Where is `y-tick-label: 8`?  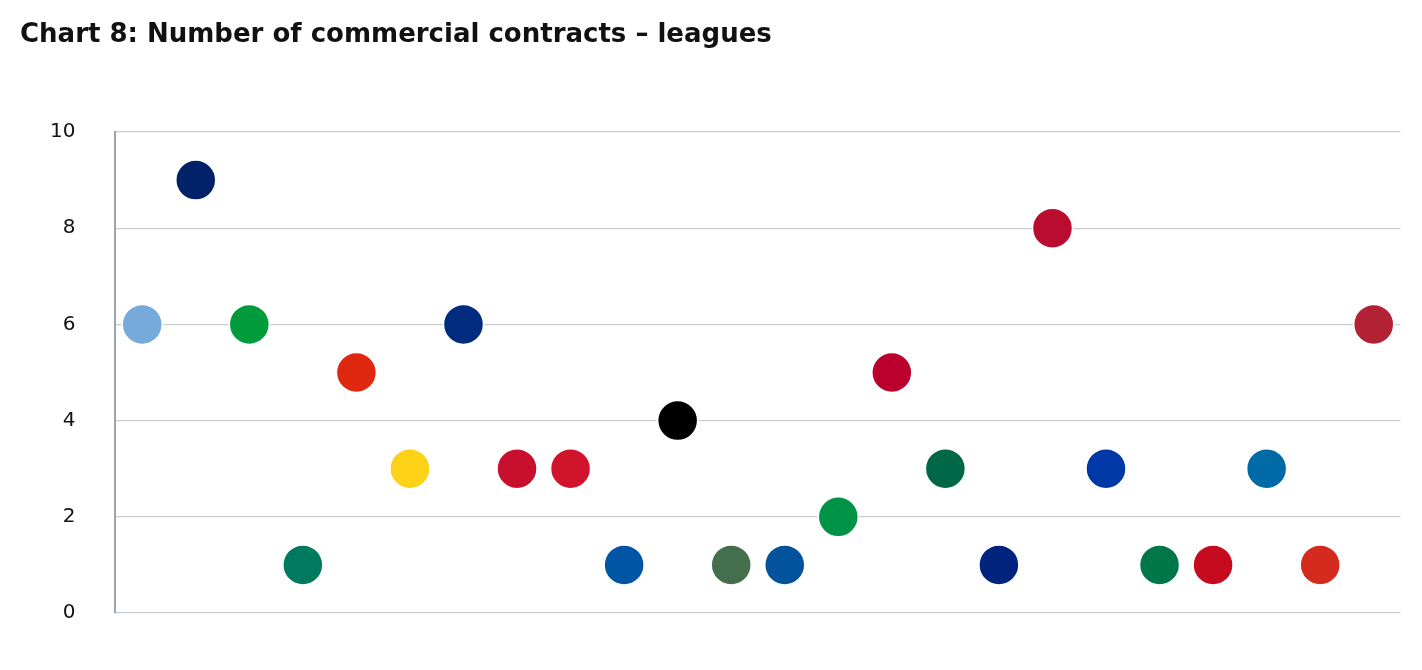
y-tick-label: 8 is located at coordinates (69, 226).